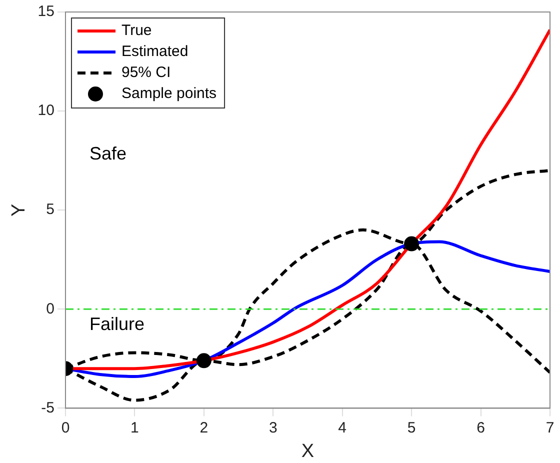  I want to click on x-tick-label: 3, so click(273, 427).